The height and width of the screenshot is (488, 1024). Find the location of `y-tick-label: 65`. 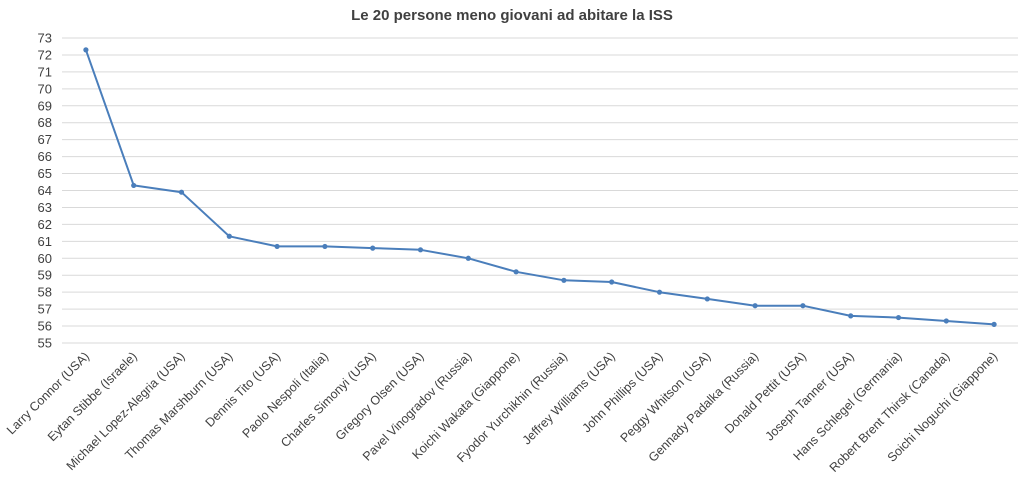

y-tick-label: 65 is located at coordinates (45, 173).